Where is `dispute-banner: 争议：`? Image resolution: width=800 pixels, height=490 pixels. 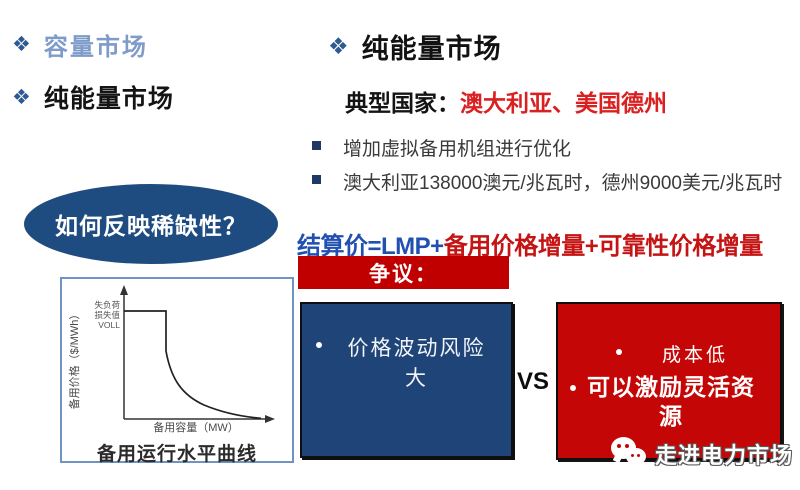 dispute-banner: 争议： is located at coordinates (403, 272).